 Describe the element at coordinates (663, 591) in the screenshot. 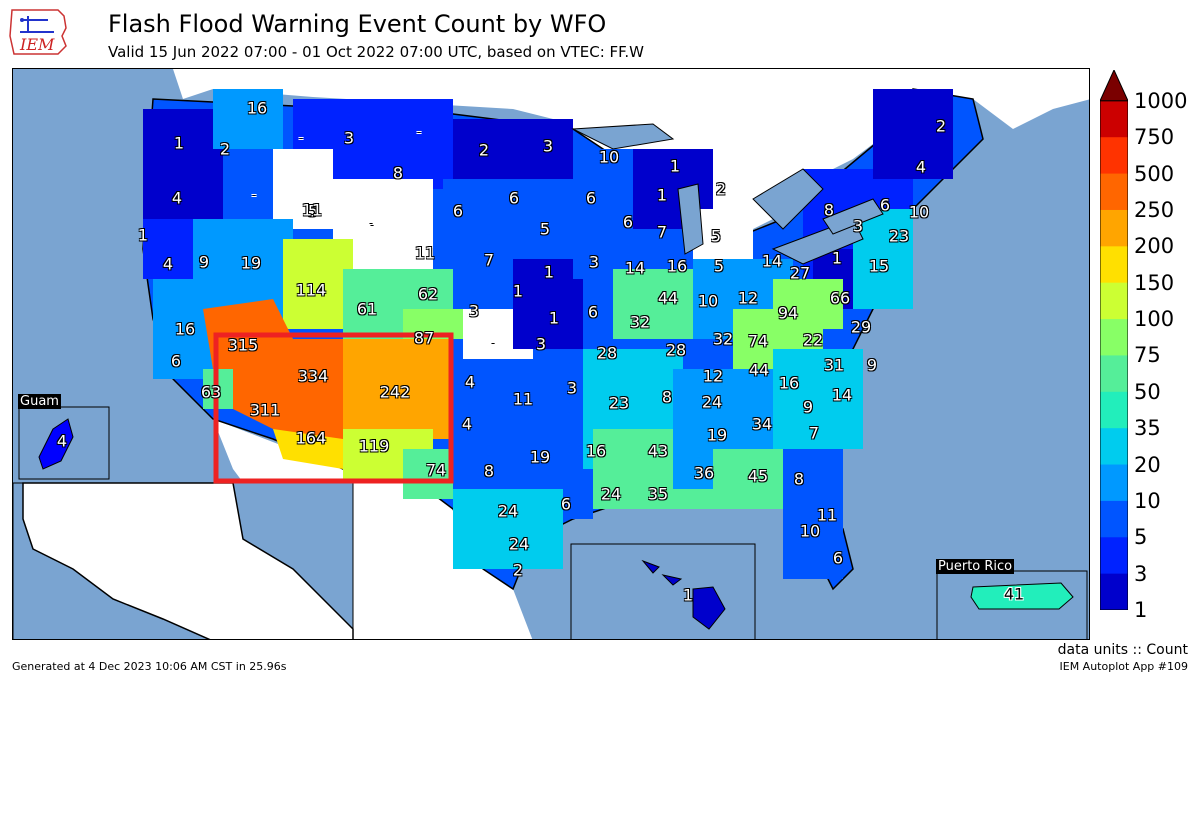

I see `hawaii-inset` at that location.